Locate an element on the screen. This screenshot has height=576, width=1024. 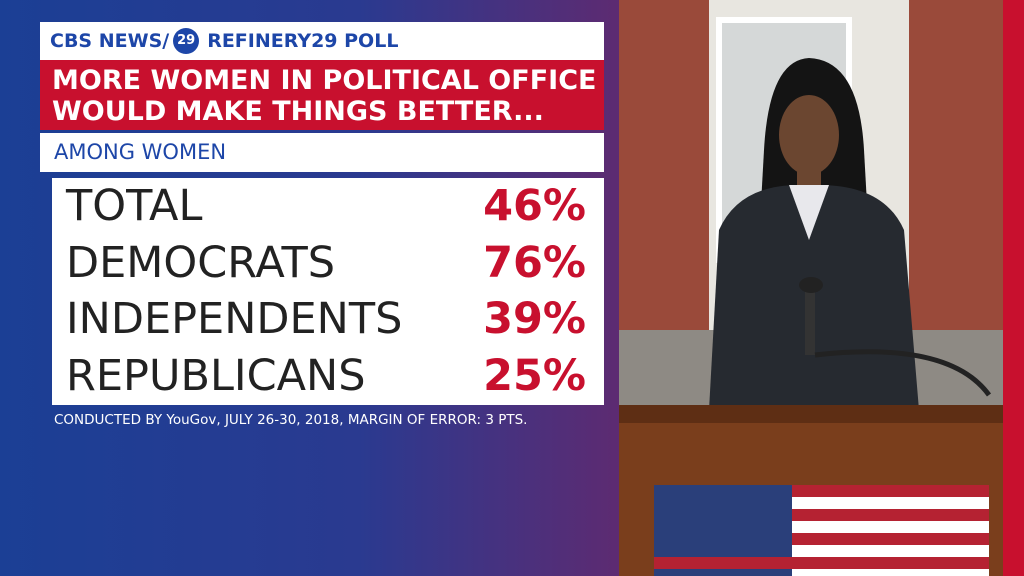
subhead: AMONG WOMEN is located at coordinates (322, 152).